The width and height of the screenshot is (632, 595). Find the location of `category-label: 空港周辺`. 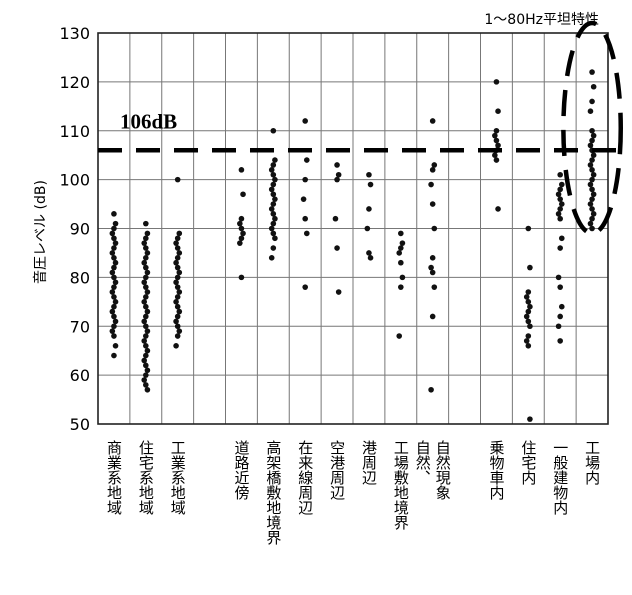

category-label: 空港周辺 is located at coordinates (337, 470).